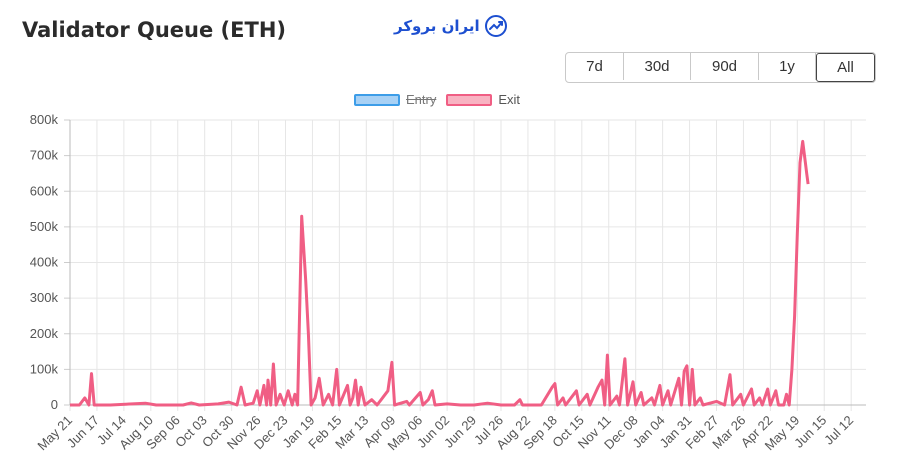 The height and width of the screenshot is (471, 900). What do you see at coordinates (421, 99) in the screenshot?
I see `legend-label: Entry` at bounding box center [421, 99].